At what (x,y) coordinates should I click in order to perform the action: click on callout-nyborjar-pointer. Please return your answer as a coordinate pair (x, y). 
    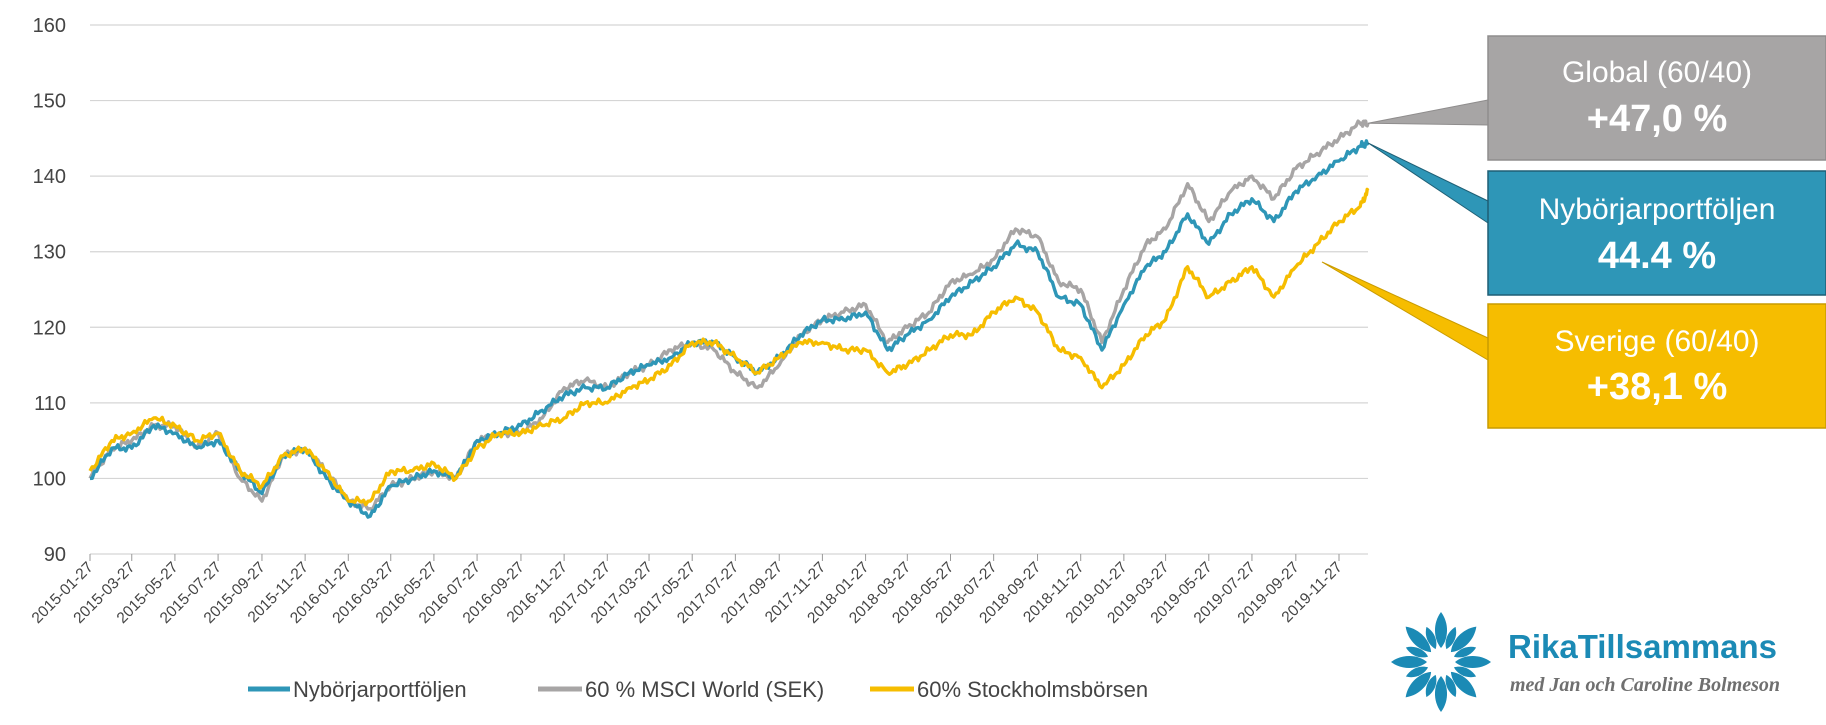
    Looking at the image, I should click on (1428, 183).